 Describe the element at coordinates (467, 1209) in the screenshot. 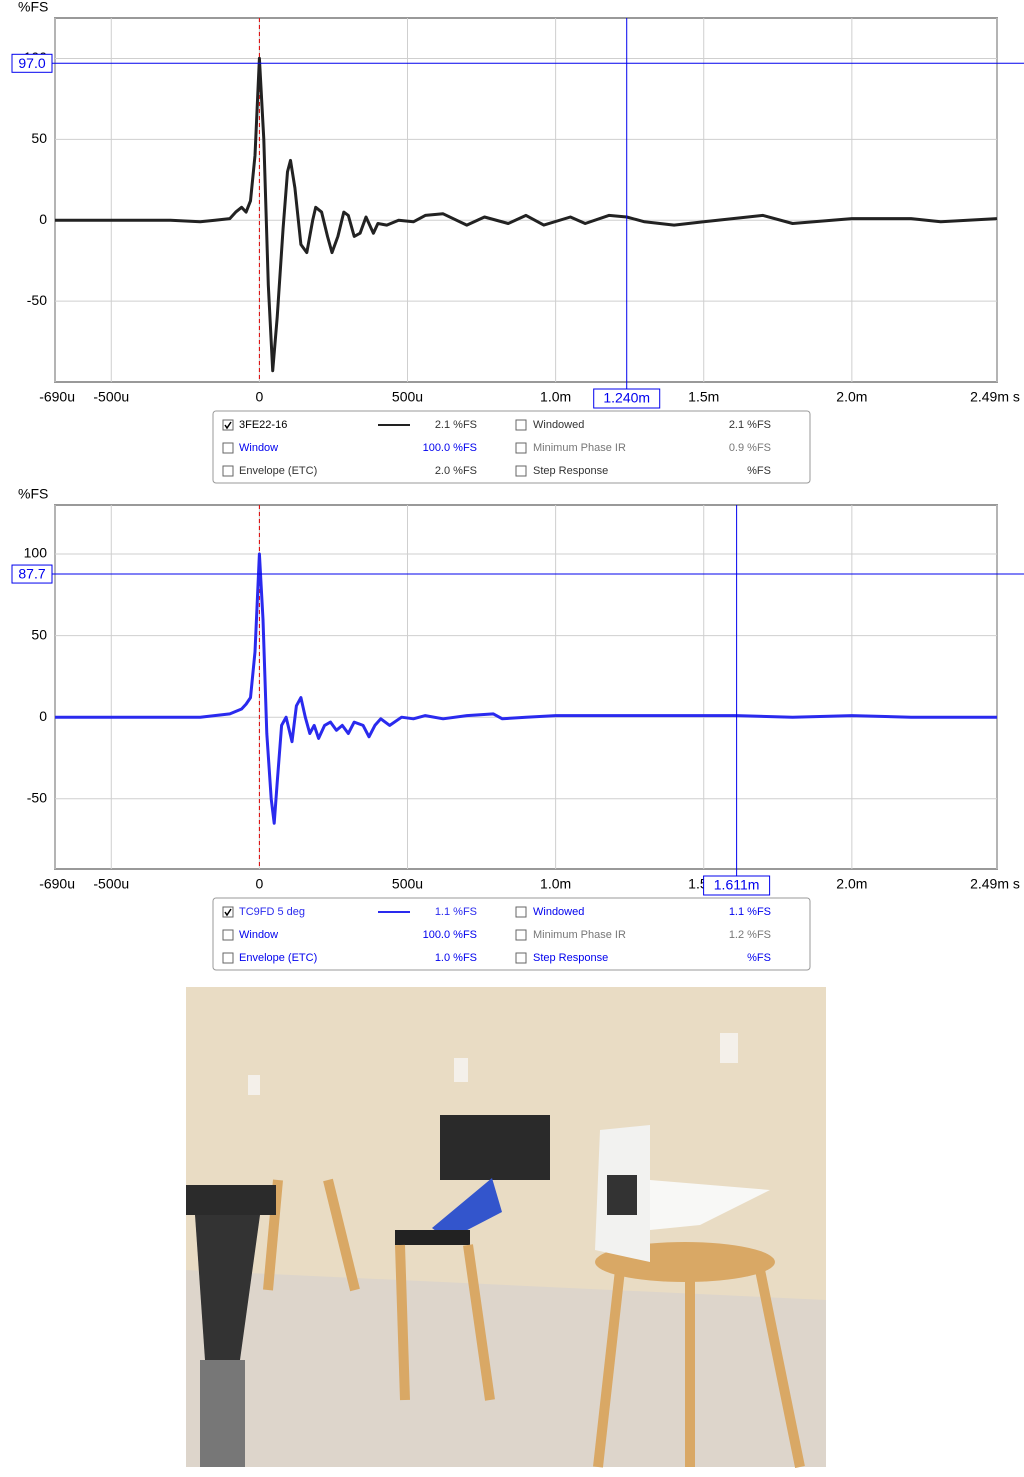

I see `photo-laptop` at that location.